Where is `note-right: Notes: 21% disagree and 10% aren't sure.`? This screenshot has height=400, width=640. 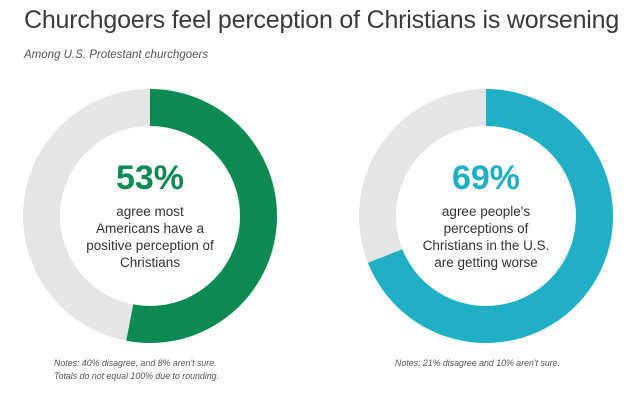 note-right: Notes: 21% disagree and 10% aren't sure. is located at coordinates (477, 363).